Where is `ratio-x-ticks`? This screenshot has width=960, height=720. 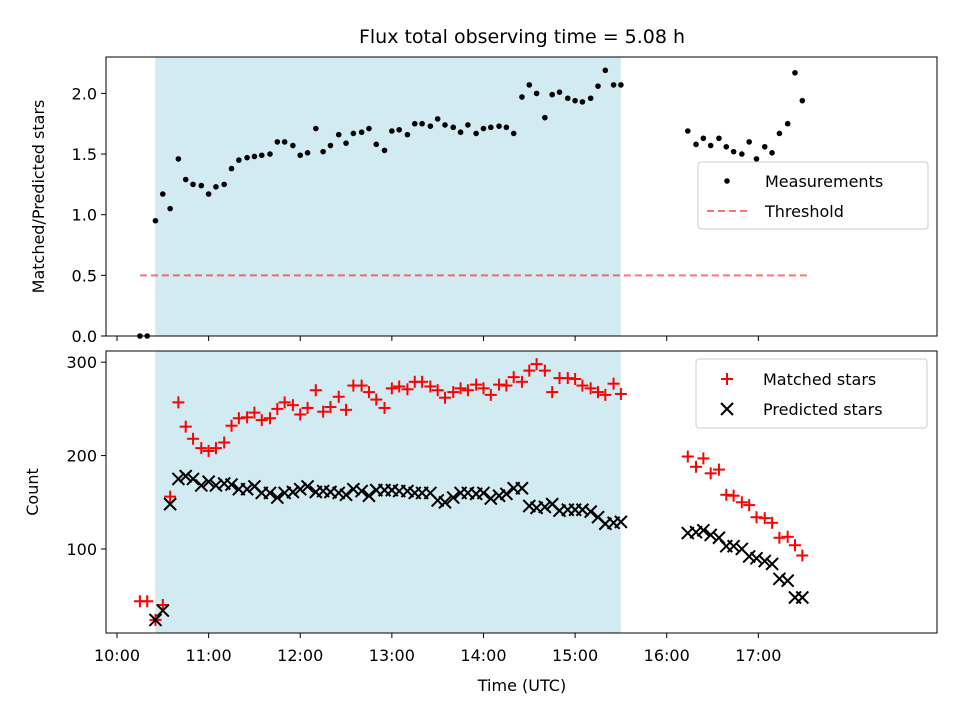
ratio-x-ticks is located at coordinates (437, 338).